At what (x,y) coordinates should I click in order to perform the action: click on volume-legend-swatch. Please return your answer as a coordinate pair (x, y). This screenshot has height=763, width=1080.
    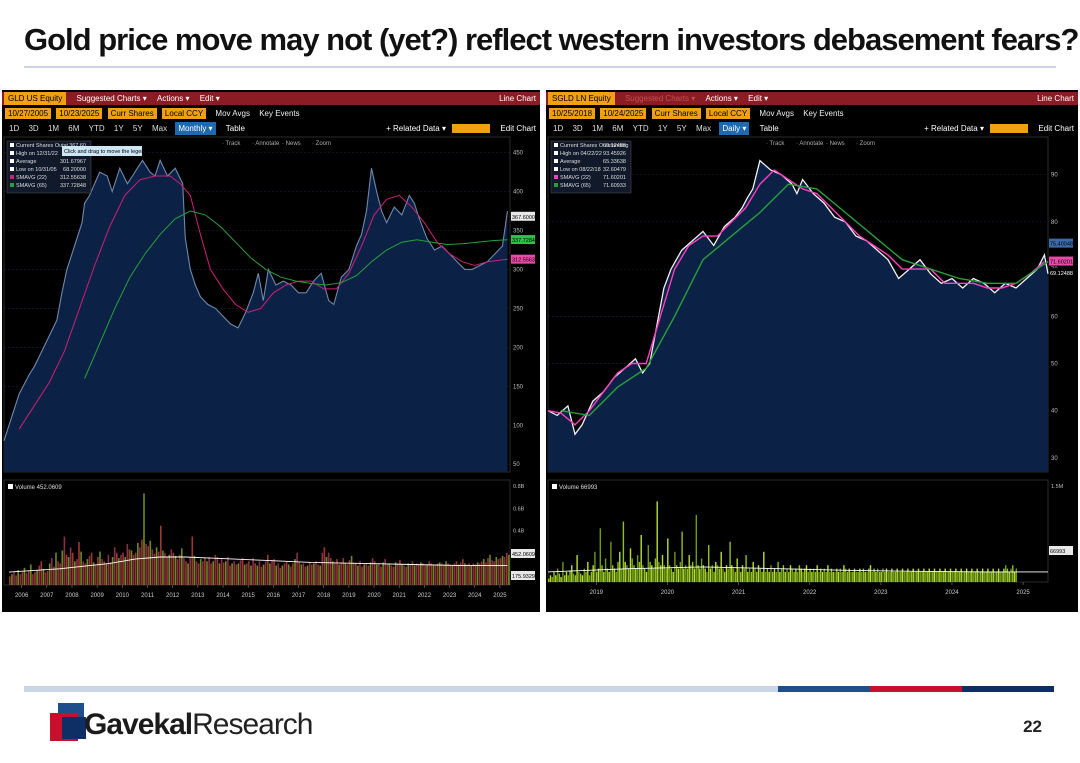
    Looking at the image, I should click on (554, 486).